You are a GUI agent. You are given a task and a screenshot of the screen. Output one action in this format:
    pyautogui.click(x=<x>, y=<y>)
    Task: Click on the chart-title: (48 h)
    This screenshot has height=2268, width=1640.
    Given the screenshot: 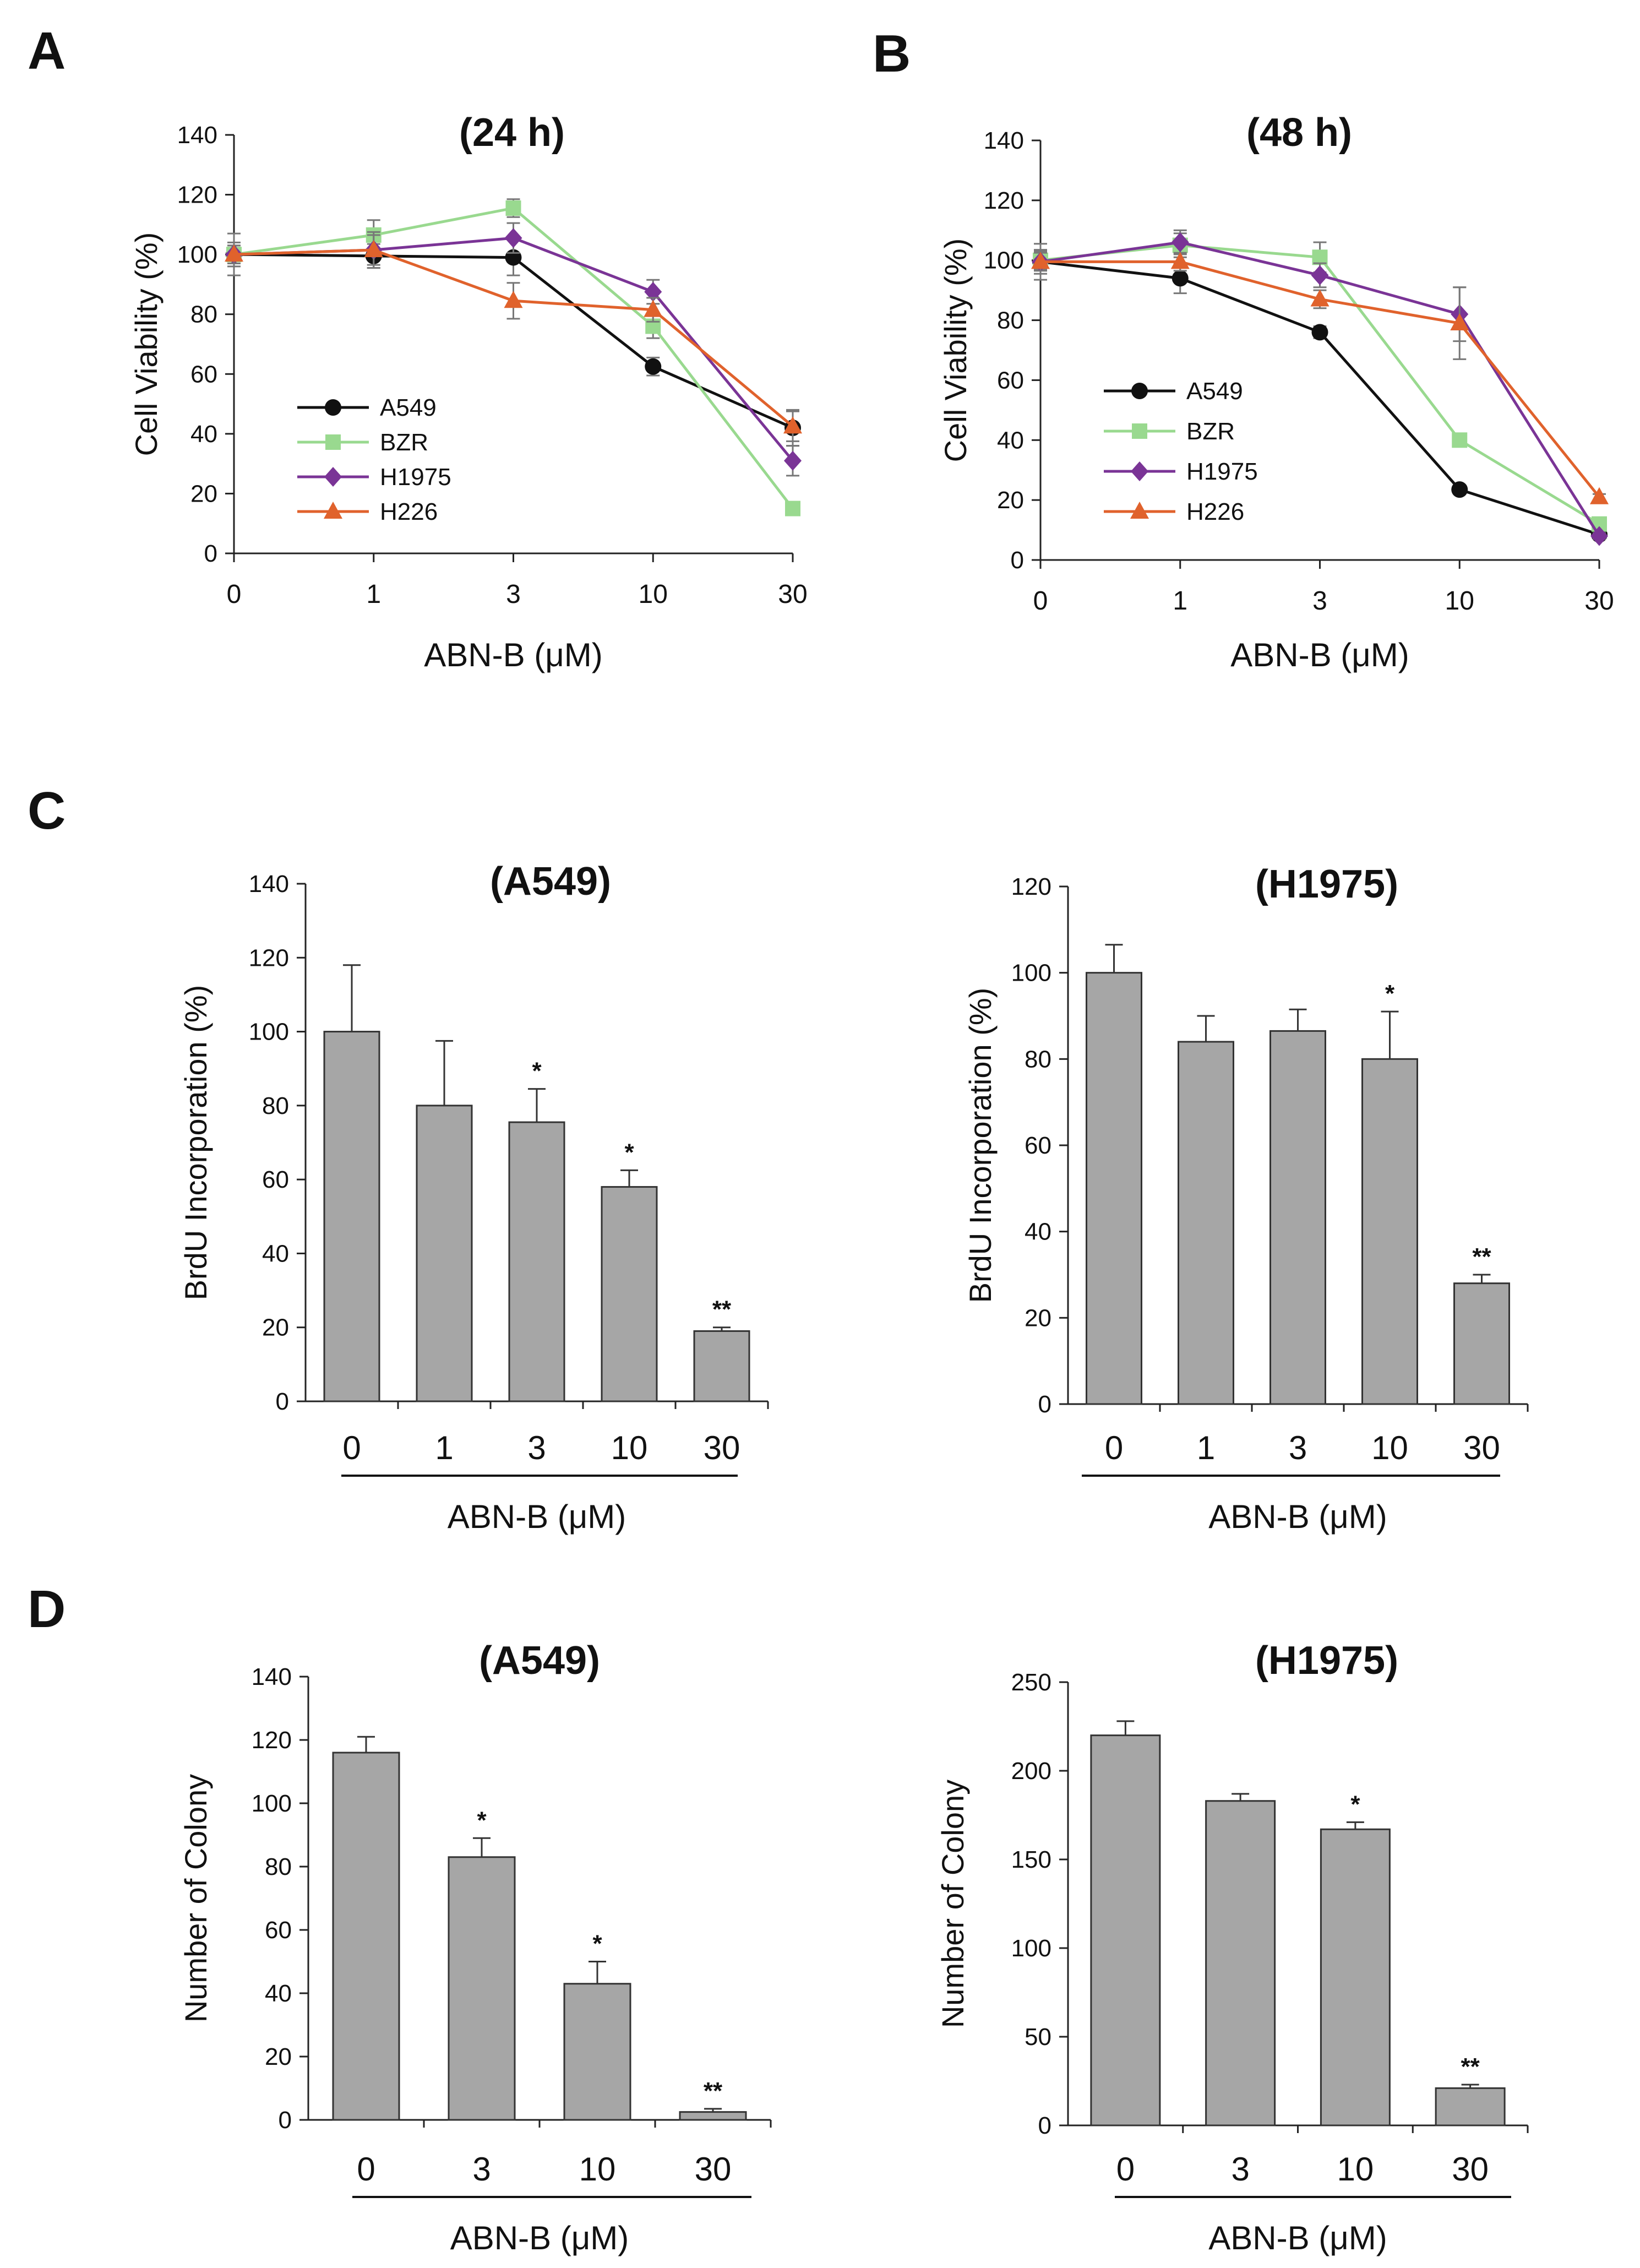 What is the action you would take?
    pyautogui.click(x=1299, y=133)
    